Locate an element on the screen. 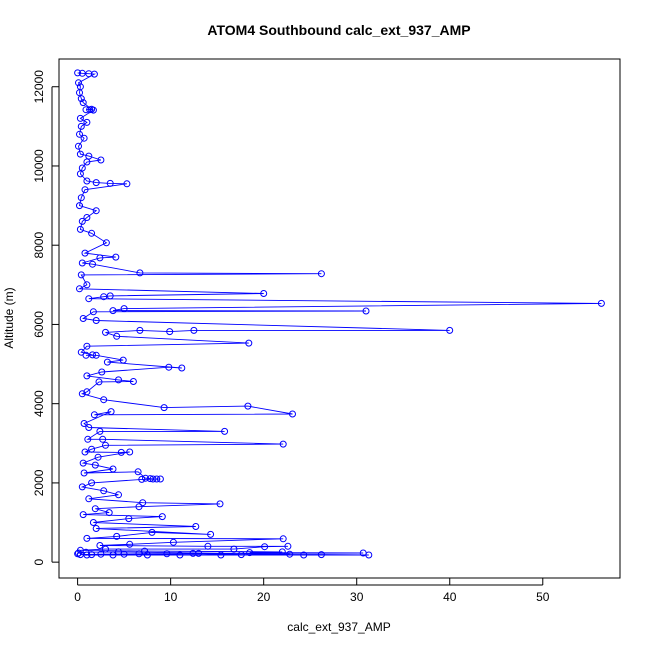 This screenshot has height=650, width=650. y-tick-label: 8000 is located at coordinates (39, 245).